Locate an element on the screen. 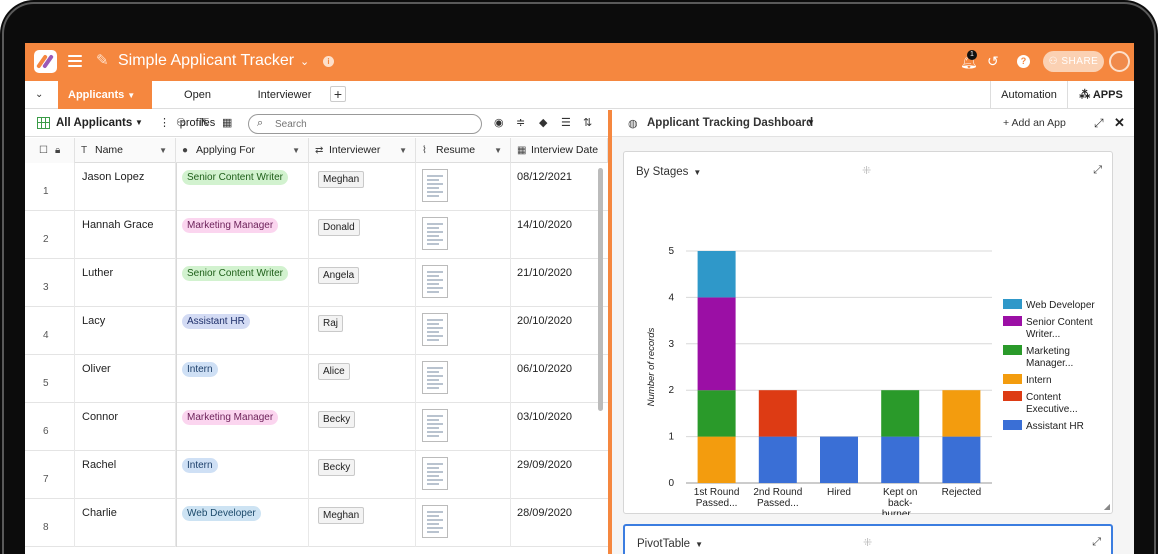 The image size is (1158, 554). legend-label: Assistant HR is located at coordinates (1055, 426).